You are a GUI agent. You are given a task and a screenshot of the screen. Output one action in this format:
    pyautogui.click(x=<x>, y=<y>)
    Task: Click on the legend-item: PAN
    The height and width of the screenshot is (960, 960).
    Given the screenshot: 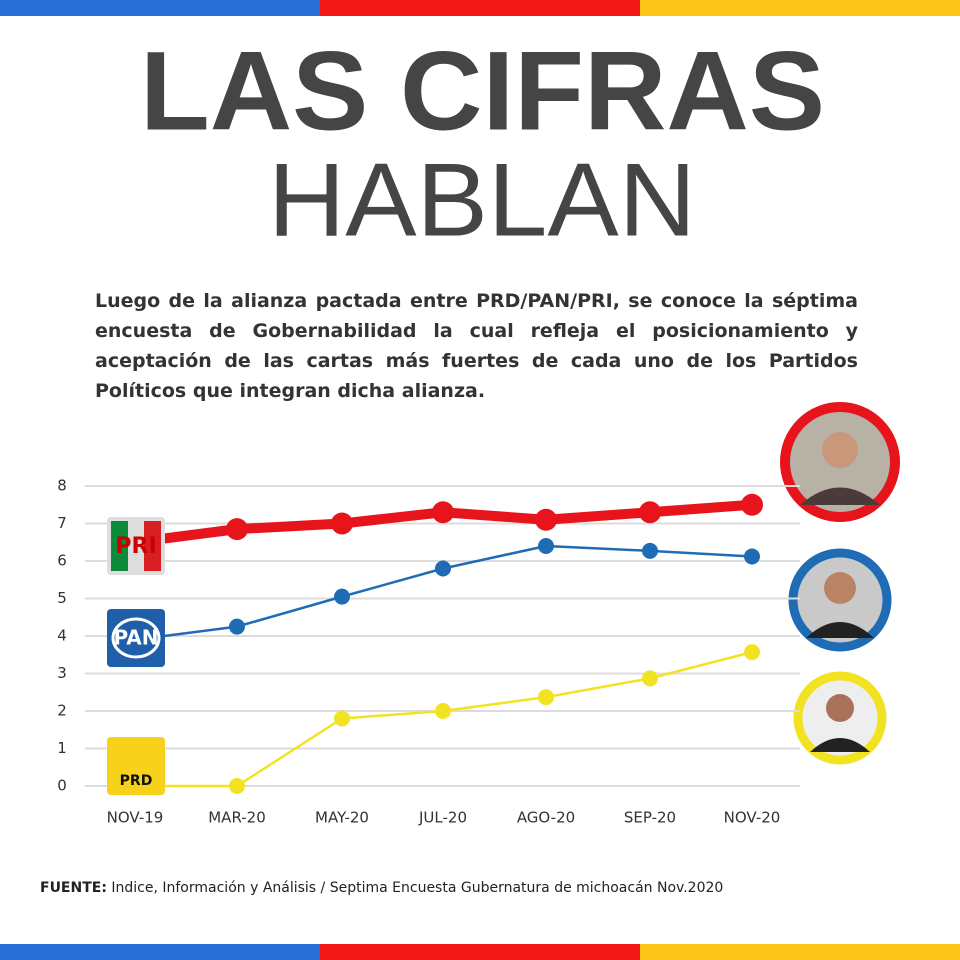 What is the action you would take?
    pyautogui.click(x=136, y=638)
    